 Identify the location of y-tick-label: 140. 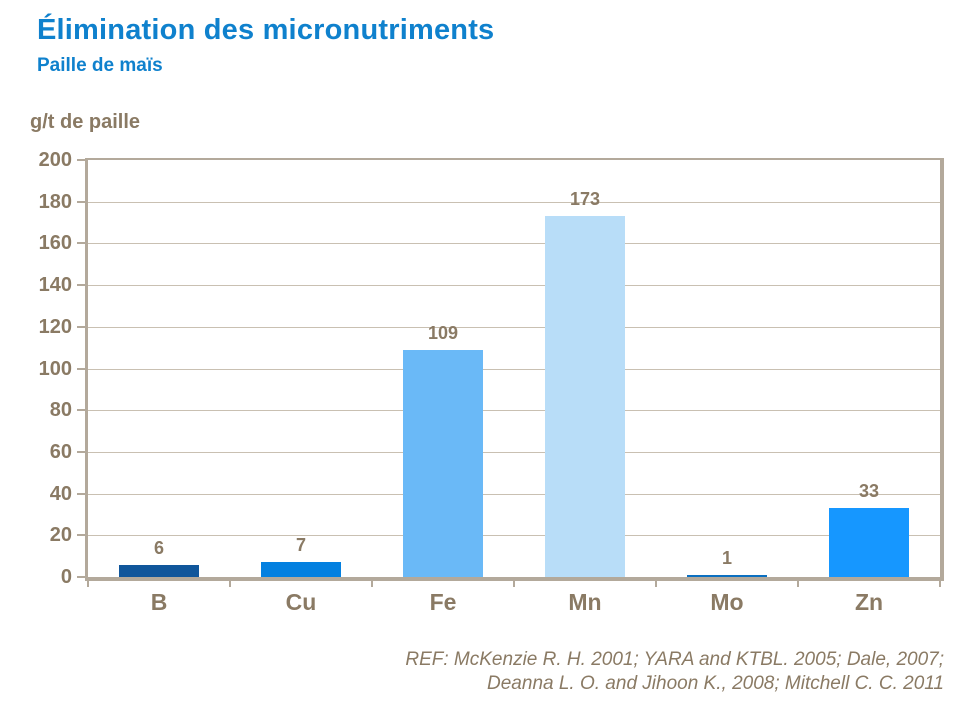
(55, 285).